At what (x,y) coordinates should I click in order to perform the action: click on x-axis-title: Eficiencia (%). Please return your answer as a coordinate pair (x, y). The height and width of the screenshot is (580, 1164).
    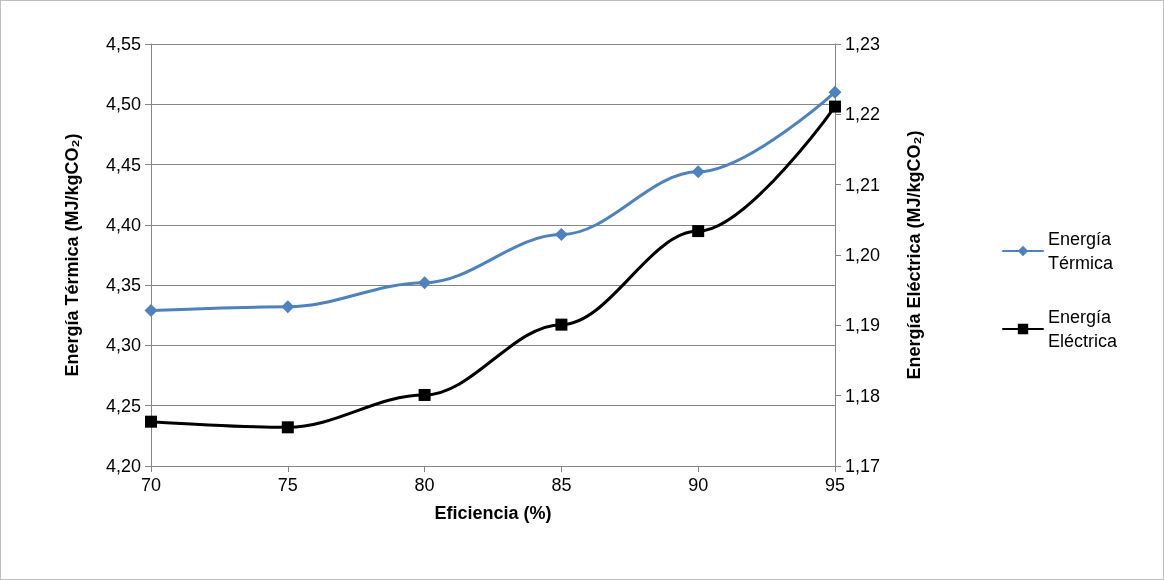
    Looking at the image, I should click on (493, 513).